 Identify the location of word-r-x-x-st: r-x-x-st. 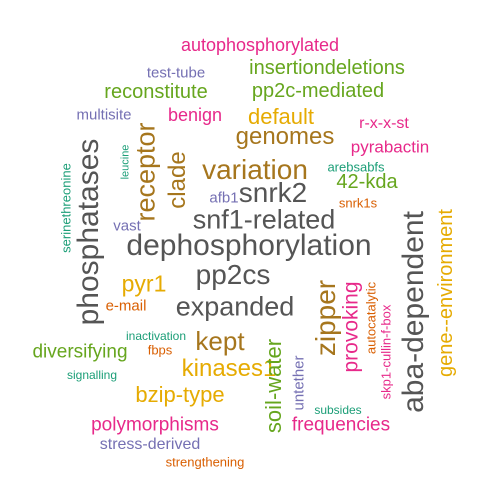
(384, 123).